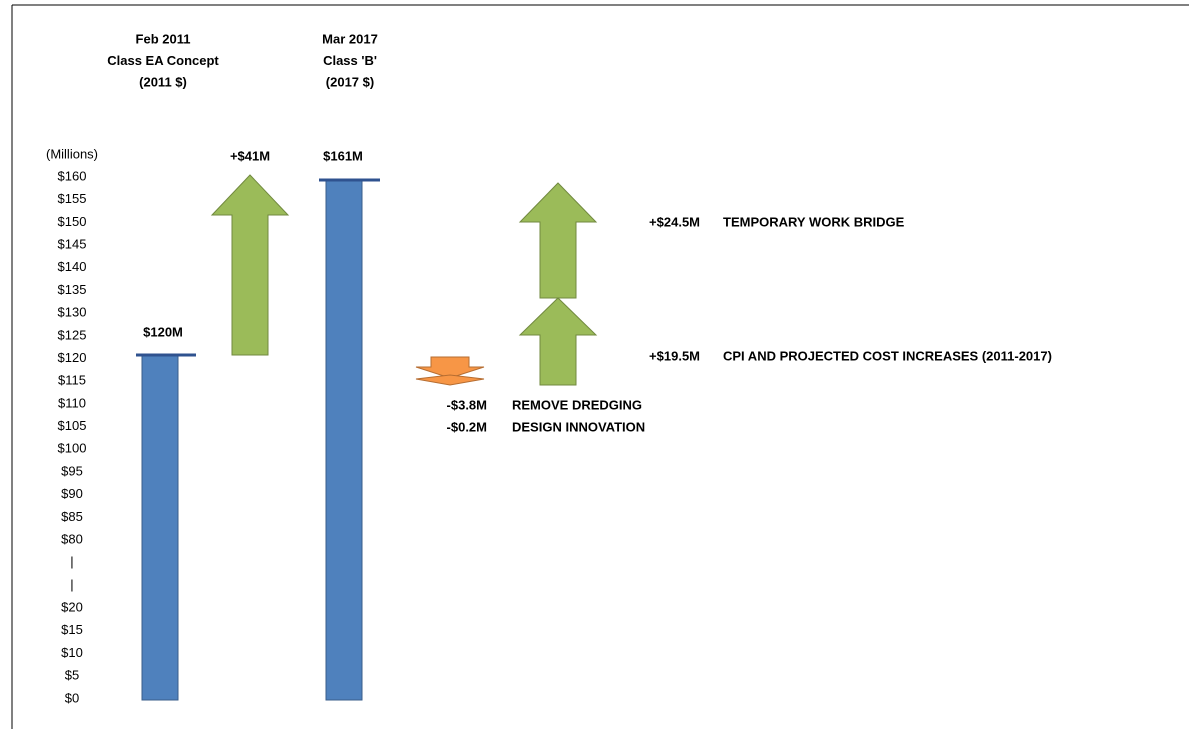 The width and height of the screenshot is (1189, 729). Describe the element at coordinates (577, 404) in the screenshot. I see `change-description: REMOVE DREDGING` at that location.